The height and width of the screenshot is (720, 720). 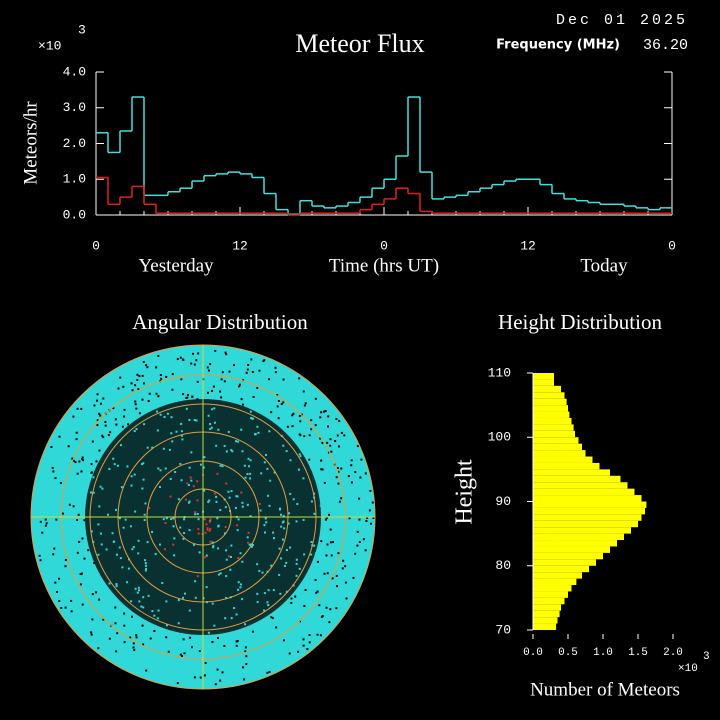 What do you see at coordinates (672, 245) in the screenshot?
I see `x-tick-label: 0` at bounding box center [672, 245].